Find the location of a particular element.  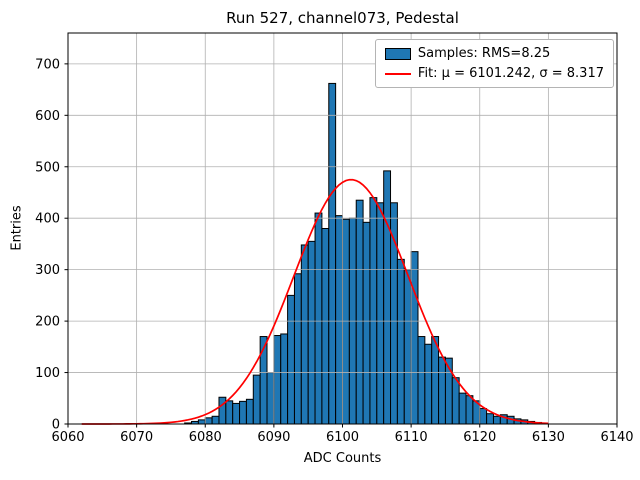

x-tick-label: 6120 is located at coordinates (479, 437).